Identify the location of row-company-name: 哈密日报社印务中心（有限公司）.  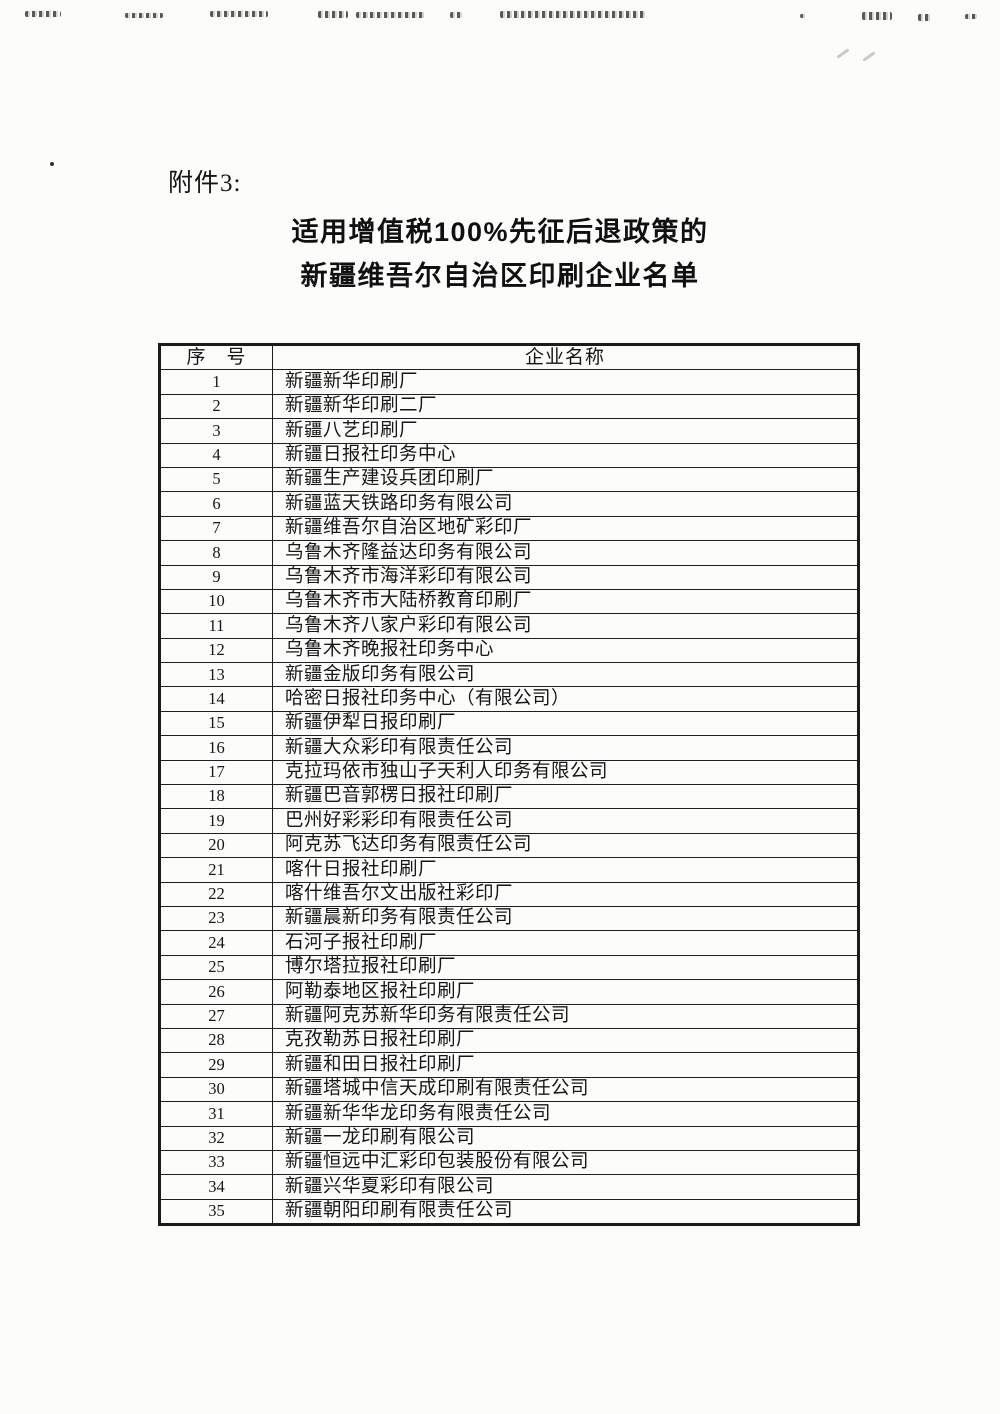
(565, 699).